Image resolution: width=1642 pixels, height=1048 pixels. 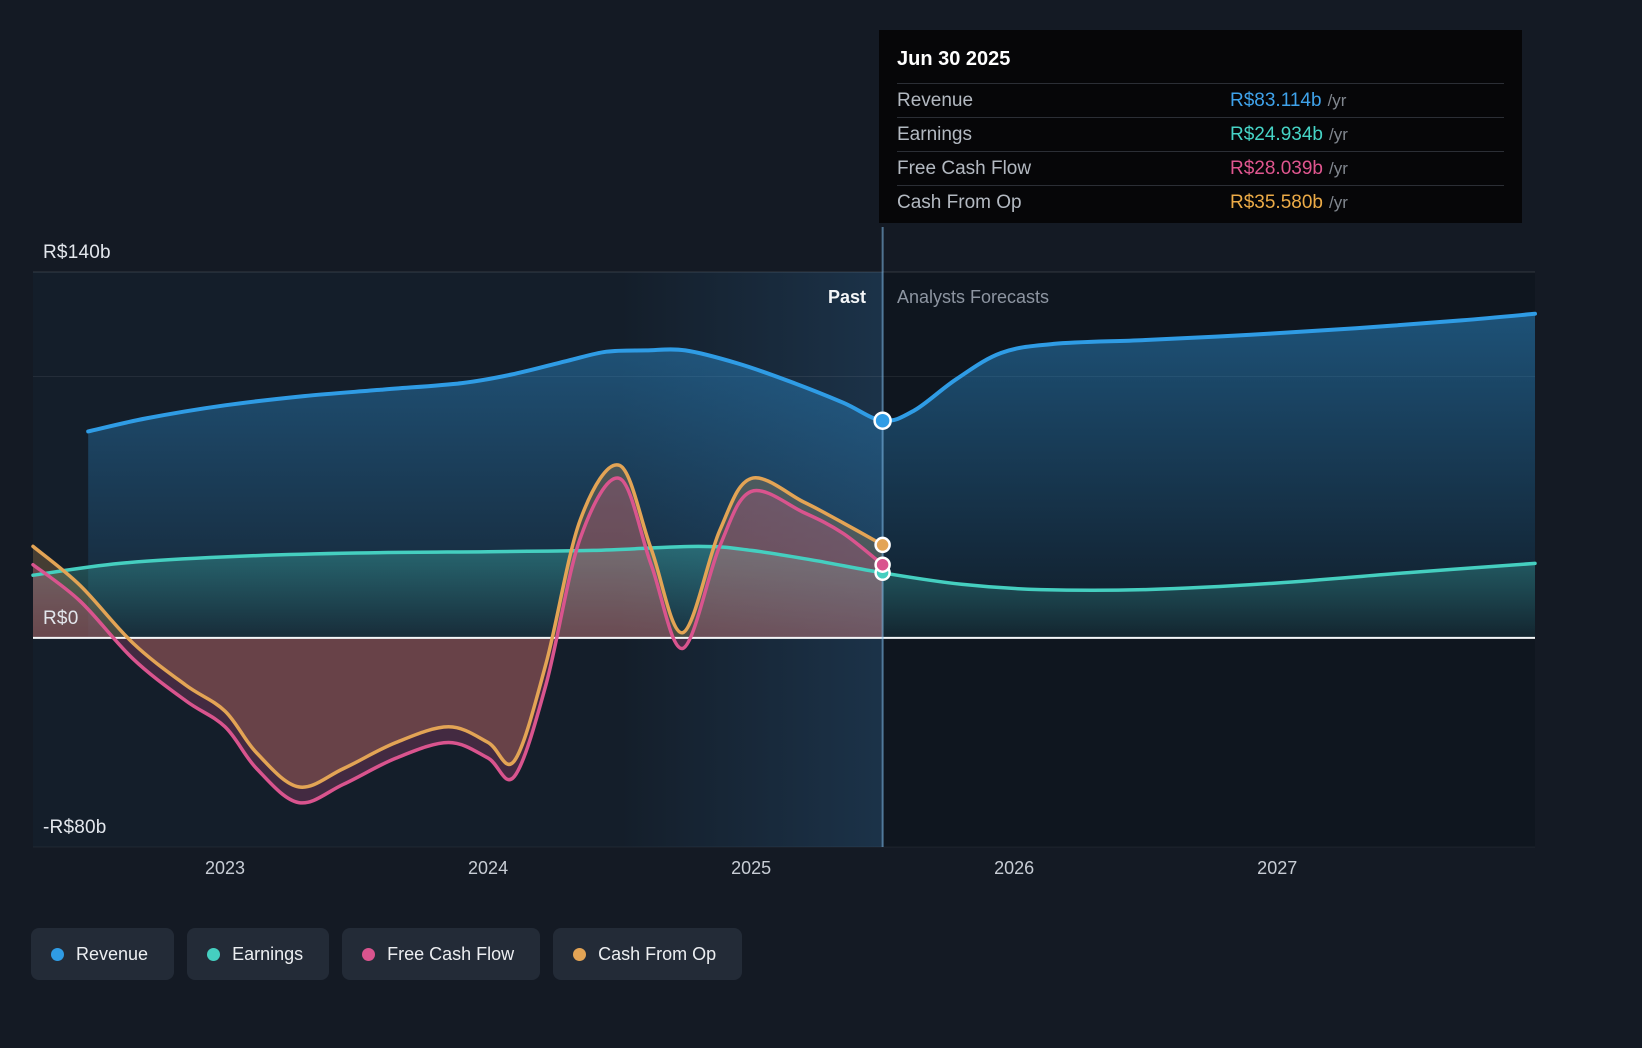 I want to click on earnings-area, so click(x=784, y=592).